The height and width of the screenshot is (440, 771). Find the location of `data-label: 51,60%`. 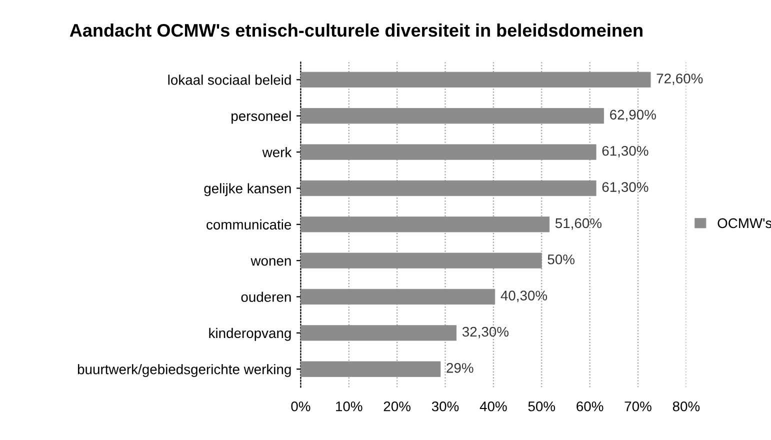

data-label: 51,60% is located at coordinates (578, 224).